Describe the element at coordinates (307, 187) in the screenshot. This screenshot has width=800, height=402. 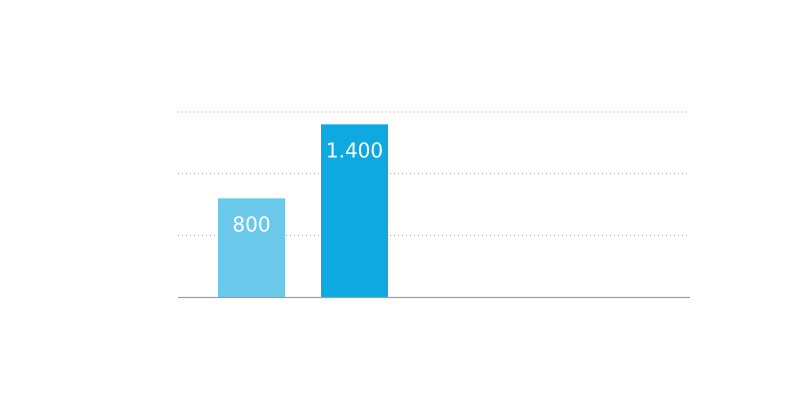
I see `data-labels: 800 1.400` at that location.